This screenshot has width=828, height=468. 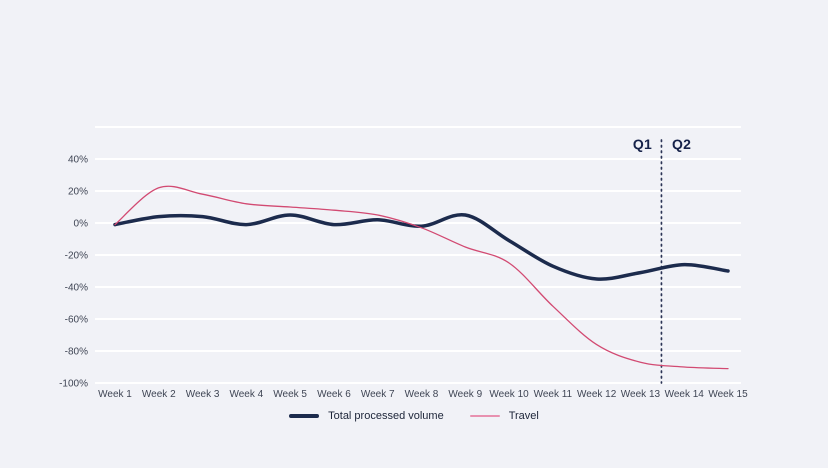 I want to click on legend-item-total-processed-volume: Total processed volume, so click(x=366, y=416).